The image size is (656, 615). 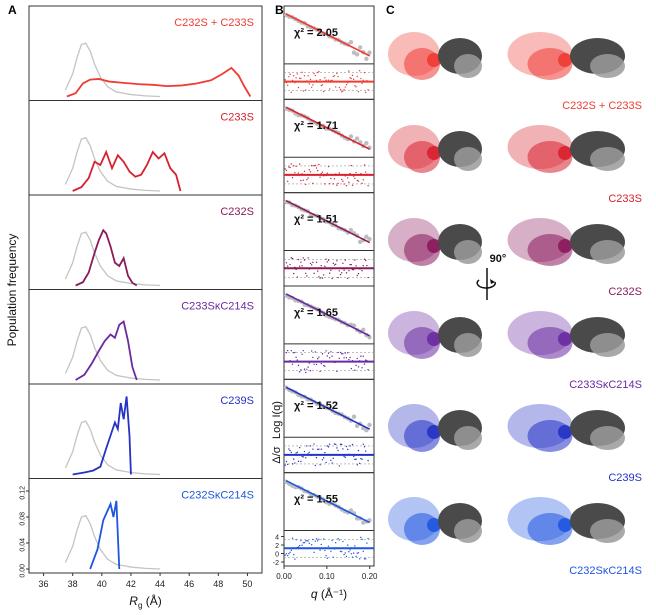 I want to click on x-tick-label: 46, so click(x=189, y=584).